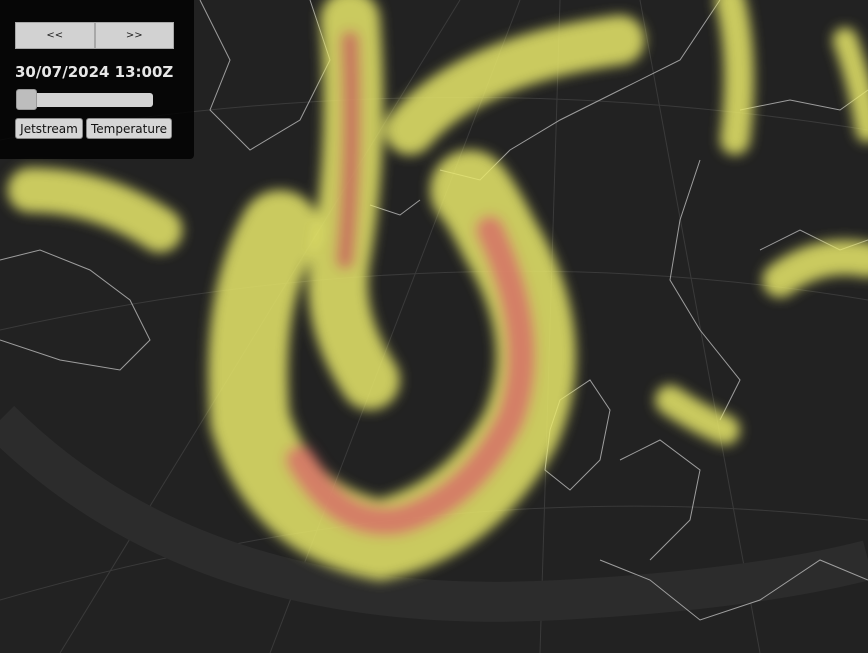 This screenshot has width=868, height=653. Describe the element at coordinates (134, 35) in the screenshot. I see `next-button: >>` at that location.